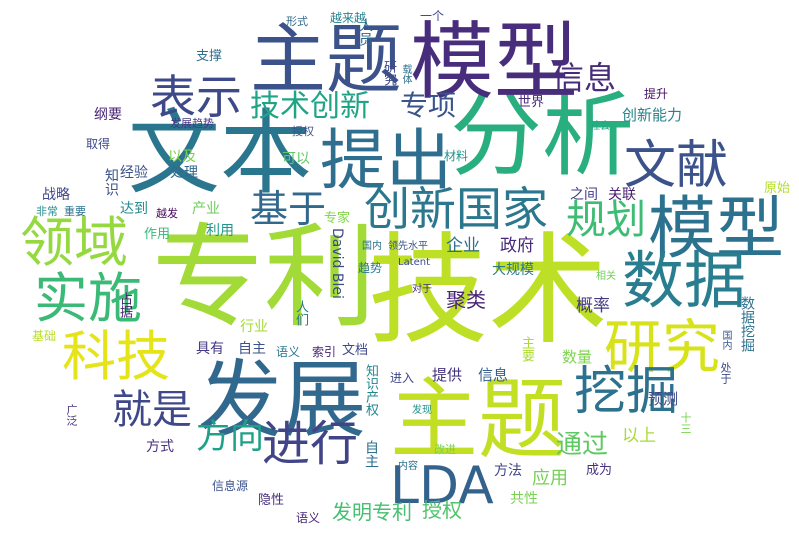 The height and width of the screenshot is (541, 799). Describe the element at coordinates (167, 213) in the screenshot. I see `word: 越发` at that location.